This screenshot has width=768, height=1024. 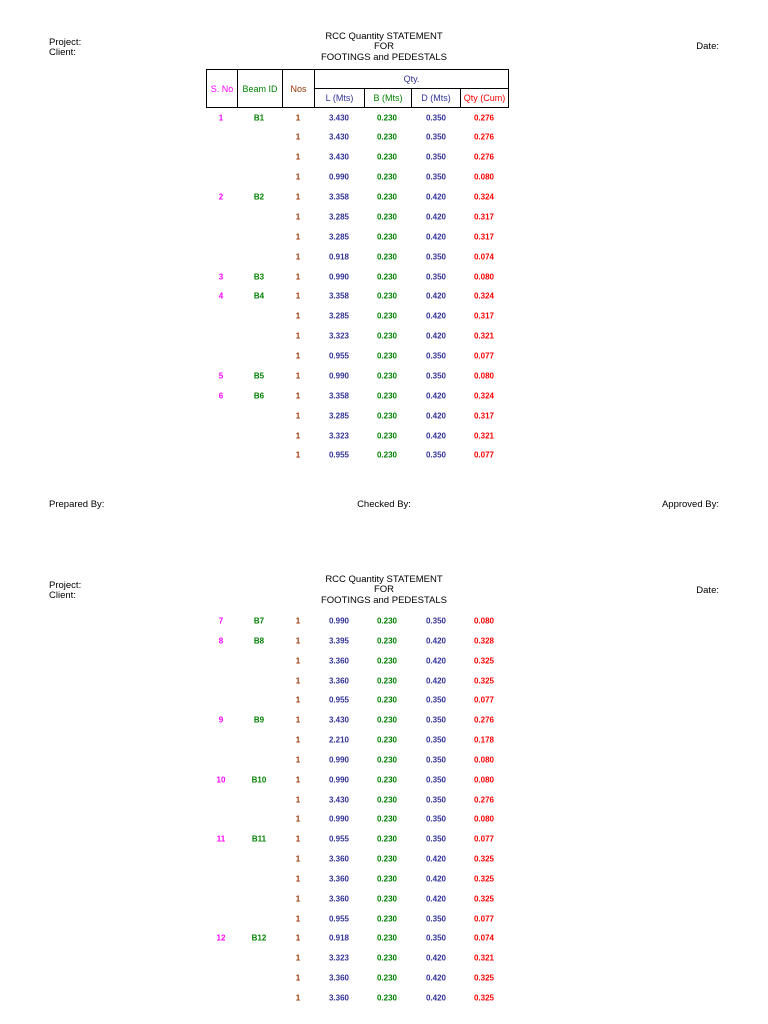 What do you see at coordinates (484, 98) in the screenshot?
I see `col-header: Qty (Cum)` at bounding box center [484, 98].